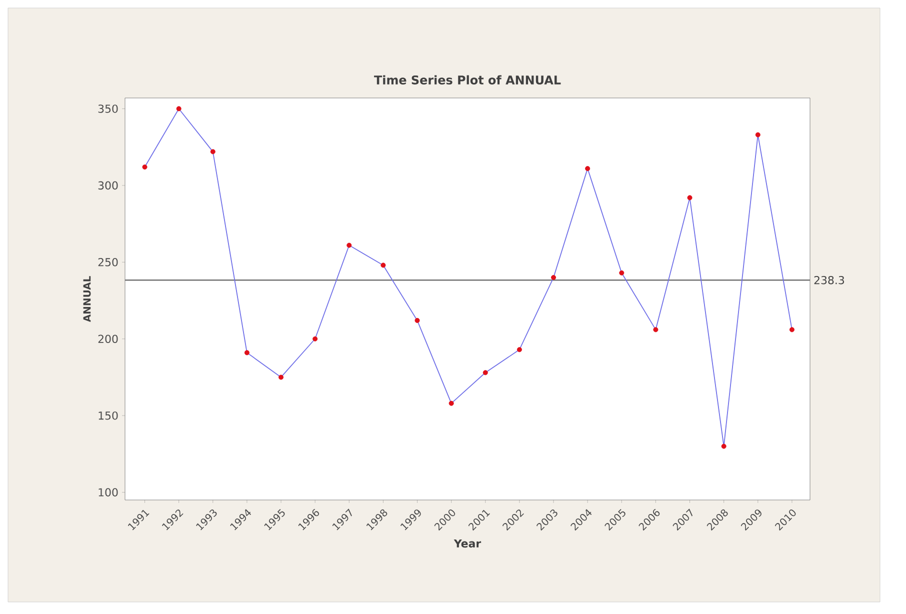 Image resolution: width=906 pixels, height=614 pixels. What do you see at coordinates (87, 299) in the screenshot?
I see `y-axis-title: ANNUAL` at bounding box center [87, 299].